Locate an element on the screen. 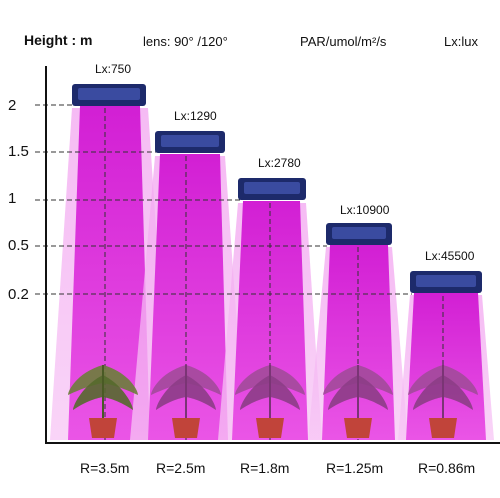 This screenshot has width=500, height=498. lux-value-1: Lx:750 is located at coordinates (113, 69).